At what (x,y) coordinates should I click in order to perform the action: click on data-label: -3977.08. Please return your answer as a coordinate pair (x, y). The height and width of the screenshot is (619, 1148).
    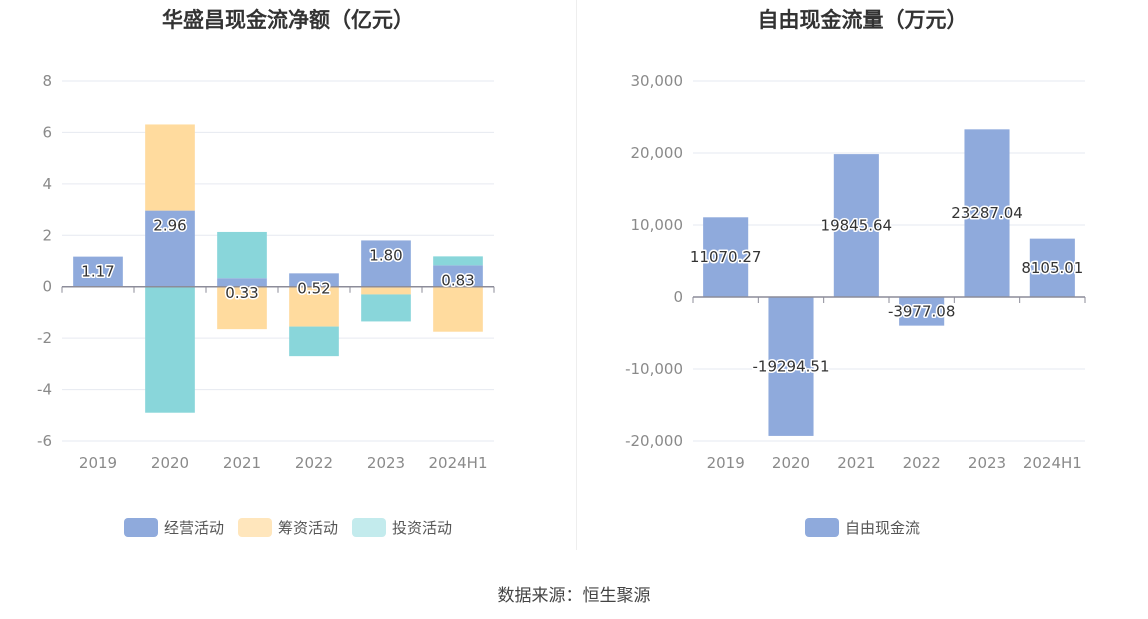
    Looking at the image, I should click on (921, 311).